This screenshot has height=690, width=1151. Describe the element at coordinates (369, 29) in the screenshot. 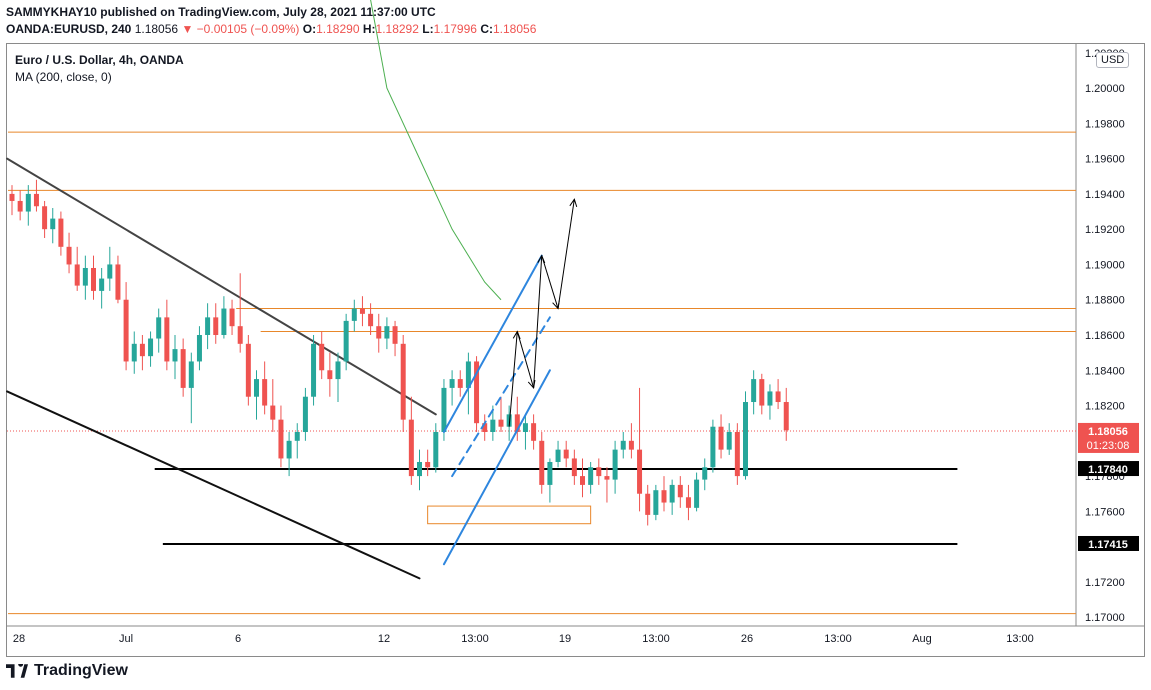

I see `high-label: H:` at that location.